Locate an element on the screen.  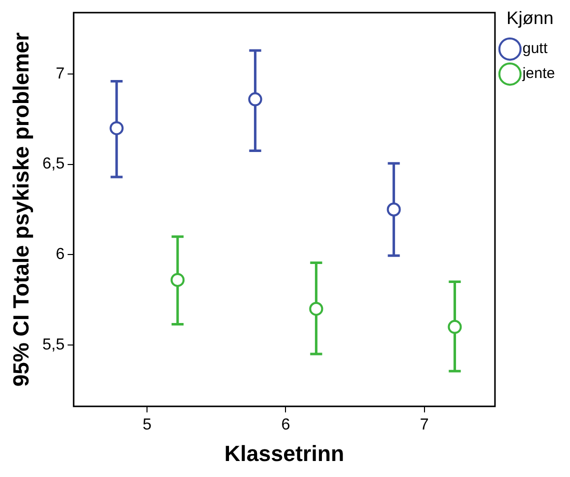
legend-label: gutt is located at coordinates (535, 49).